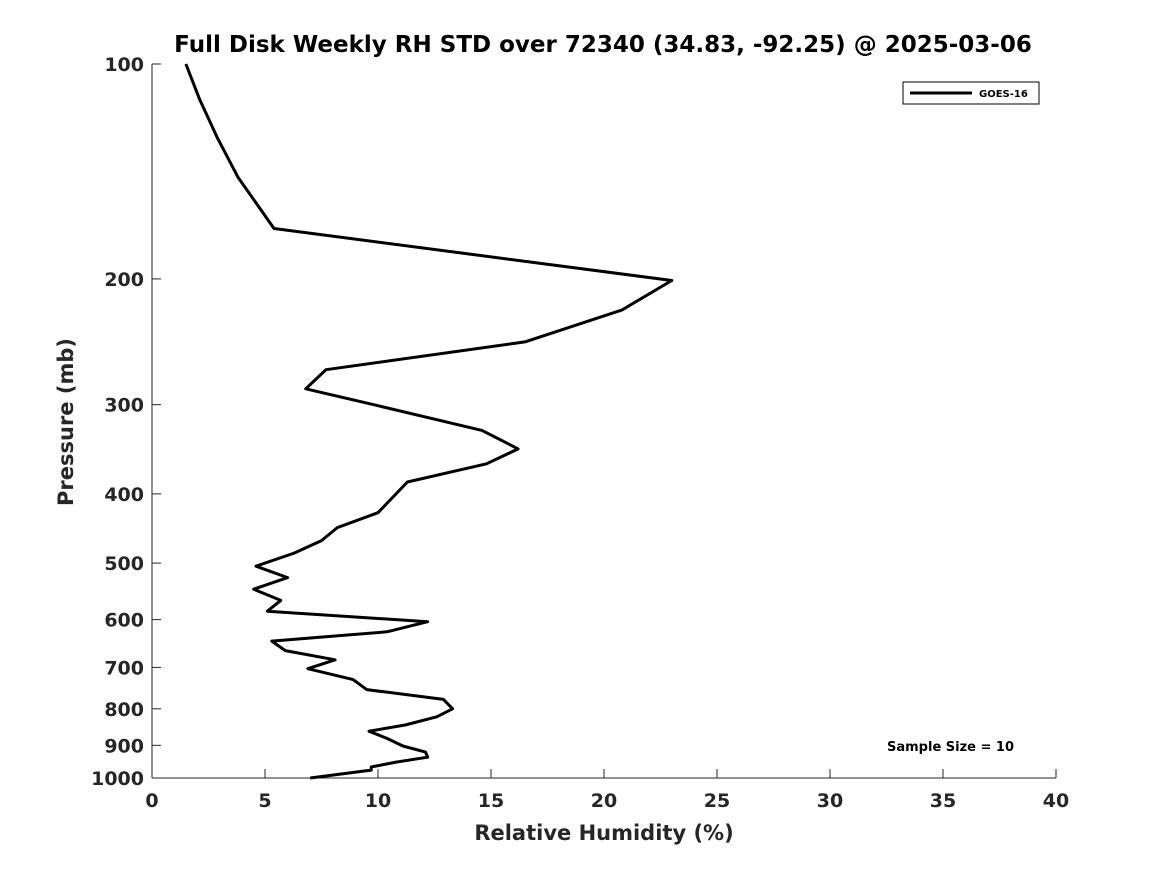 The width and height of the screenshot is (1167, 875). Describe the element at coordinates (124, 668) in the screenshot. I see `y-tick-label: 700` at that location.